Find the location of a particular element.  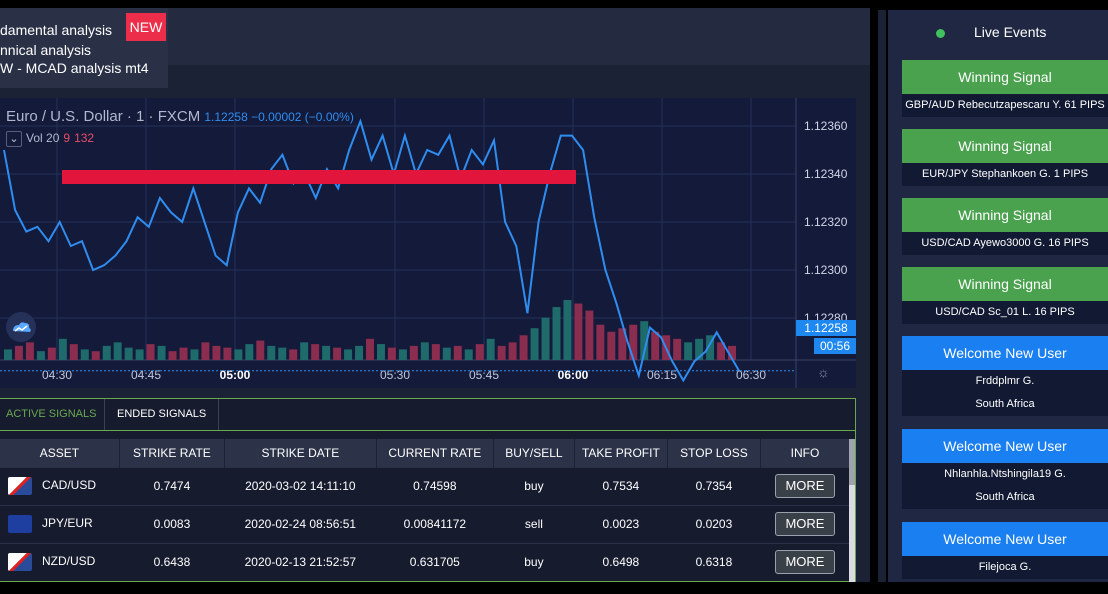

chevron-down-icon: ⌄ is located at coordinates (14, 139).